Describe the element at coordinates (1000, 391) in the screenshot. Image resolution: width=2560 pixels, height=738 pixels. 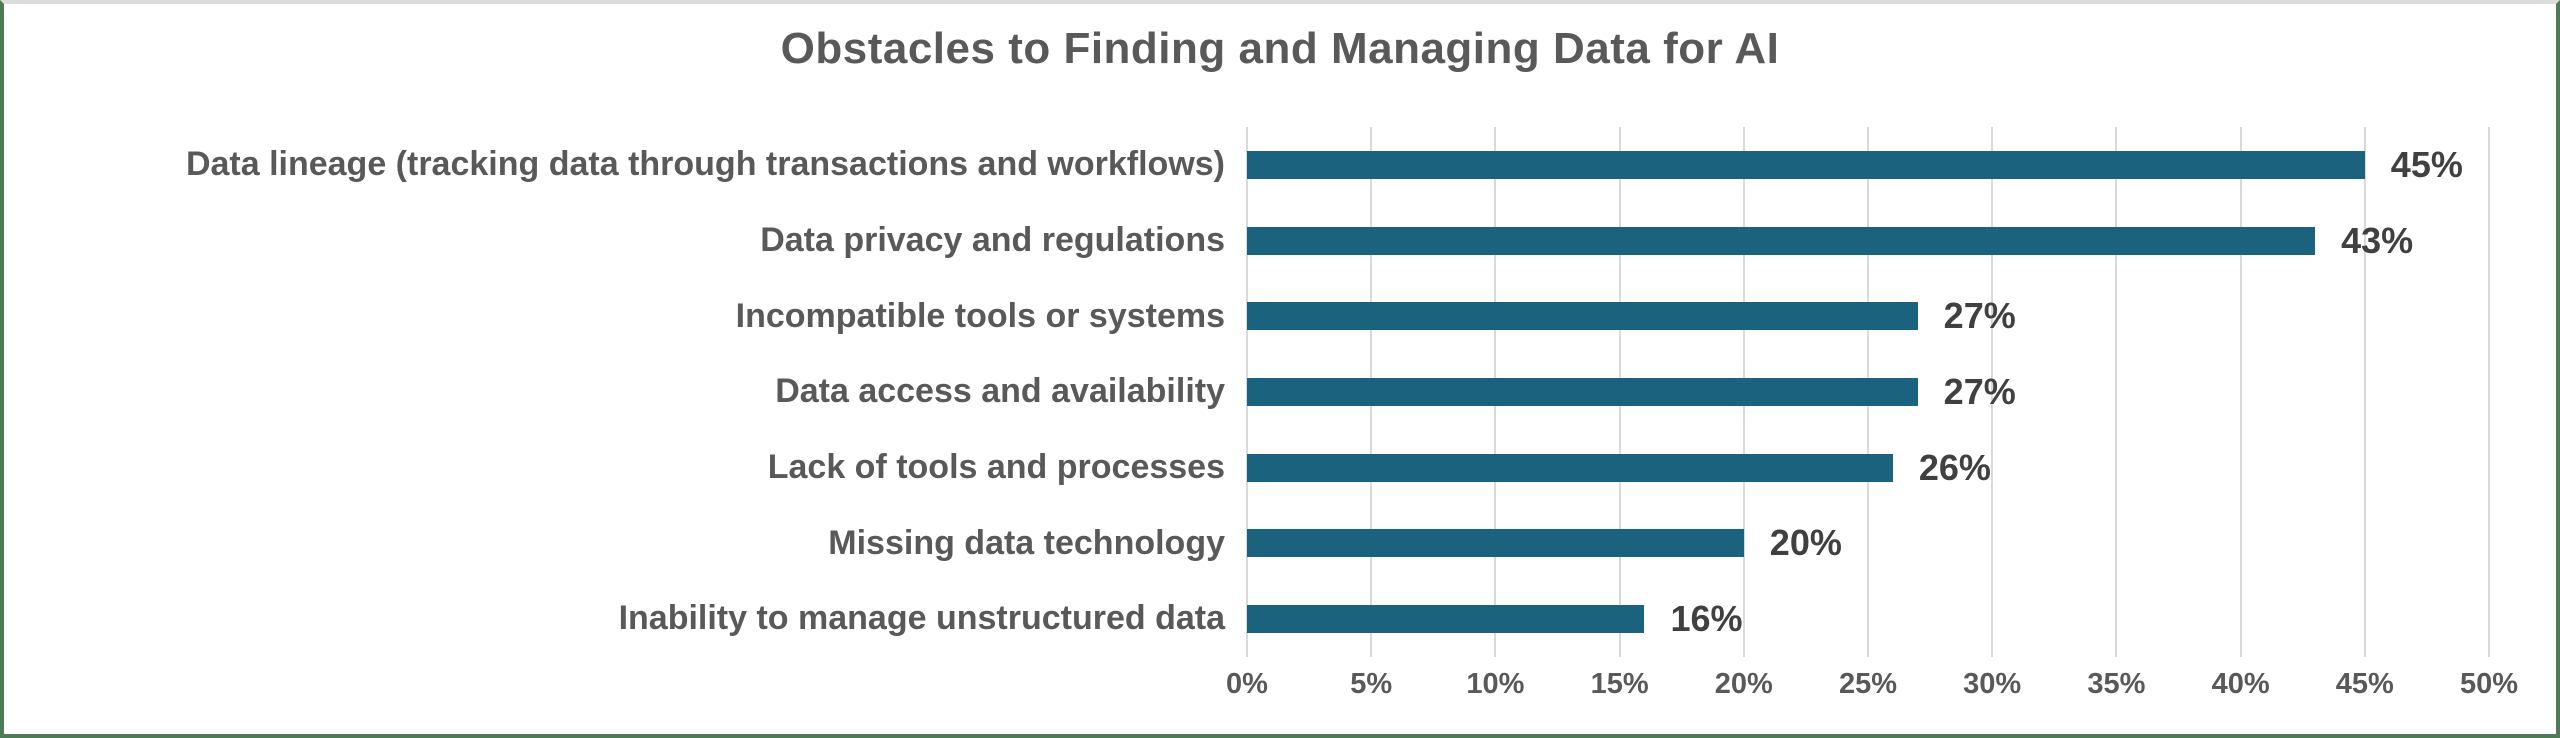
I see `category-label: Data access and availability` at that location.